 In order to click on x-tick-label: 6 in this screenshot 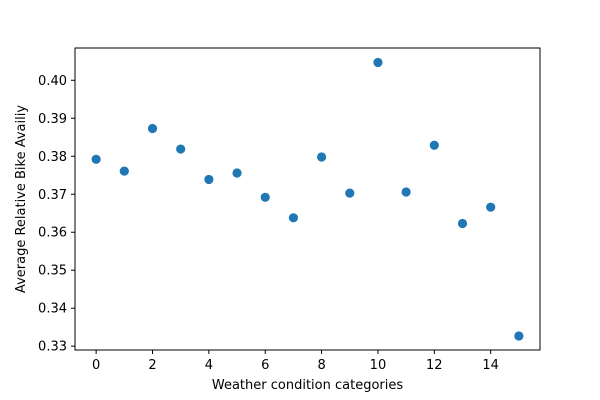, I will do `click(265, 365)`.